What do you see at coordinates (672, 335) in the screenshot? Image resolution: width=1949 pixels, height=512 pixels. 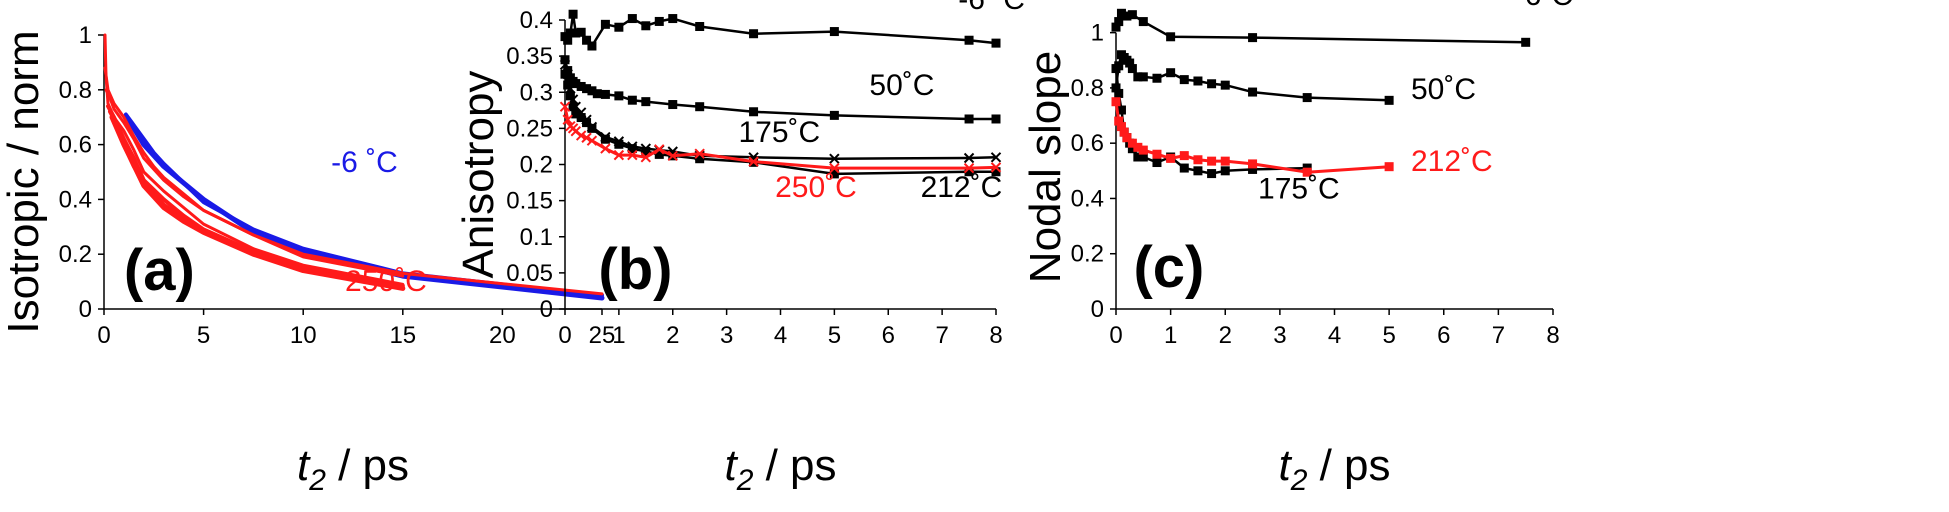 I see `x-tick-label: 2` at bounding box center [672, 335].